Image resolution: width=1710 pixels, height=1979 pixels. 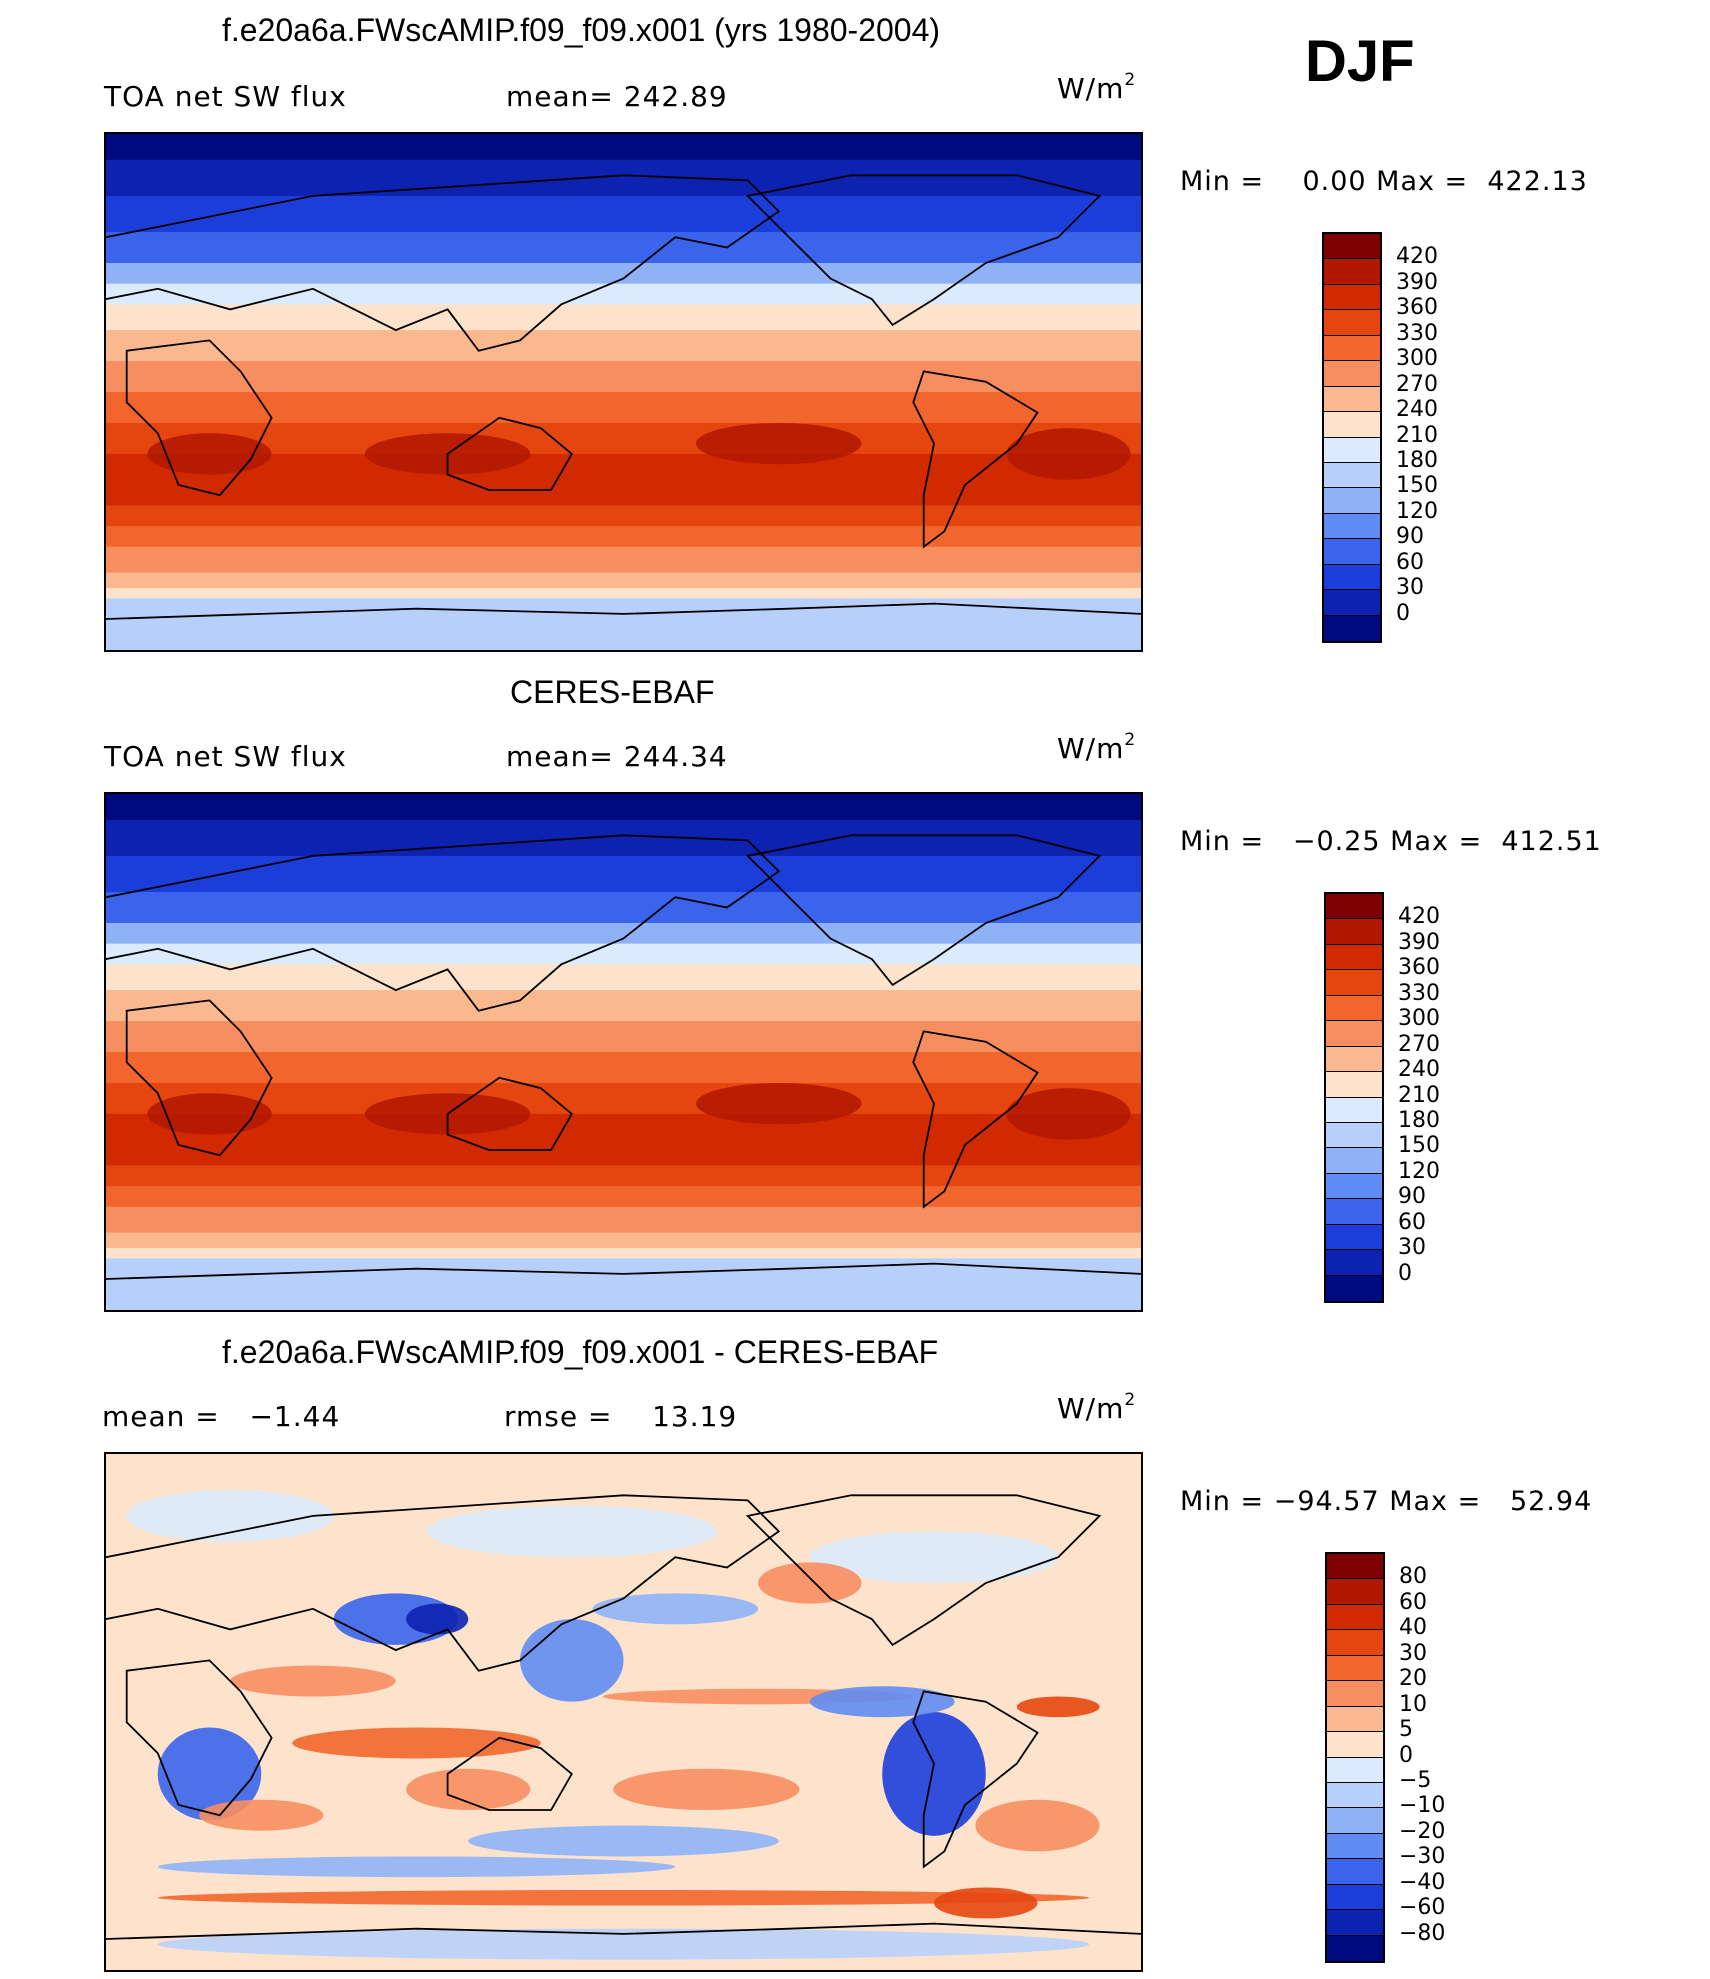 What do you see at coordinates (1360, 61) in the screenshot?
I see `season-label: DJF` at bounding box center [1360, 61].